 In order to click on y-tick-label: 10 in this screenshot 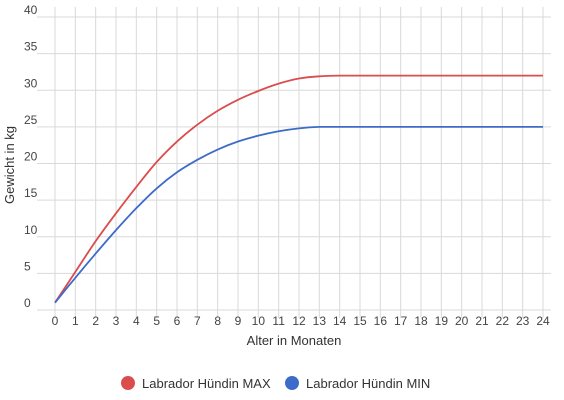, I will do `click(31, 230)`.